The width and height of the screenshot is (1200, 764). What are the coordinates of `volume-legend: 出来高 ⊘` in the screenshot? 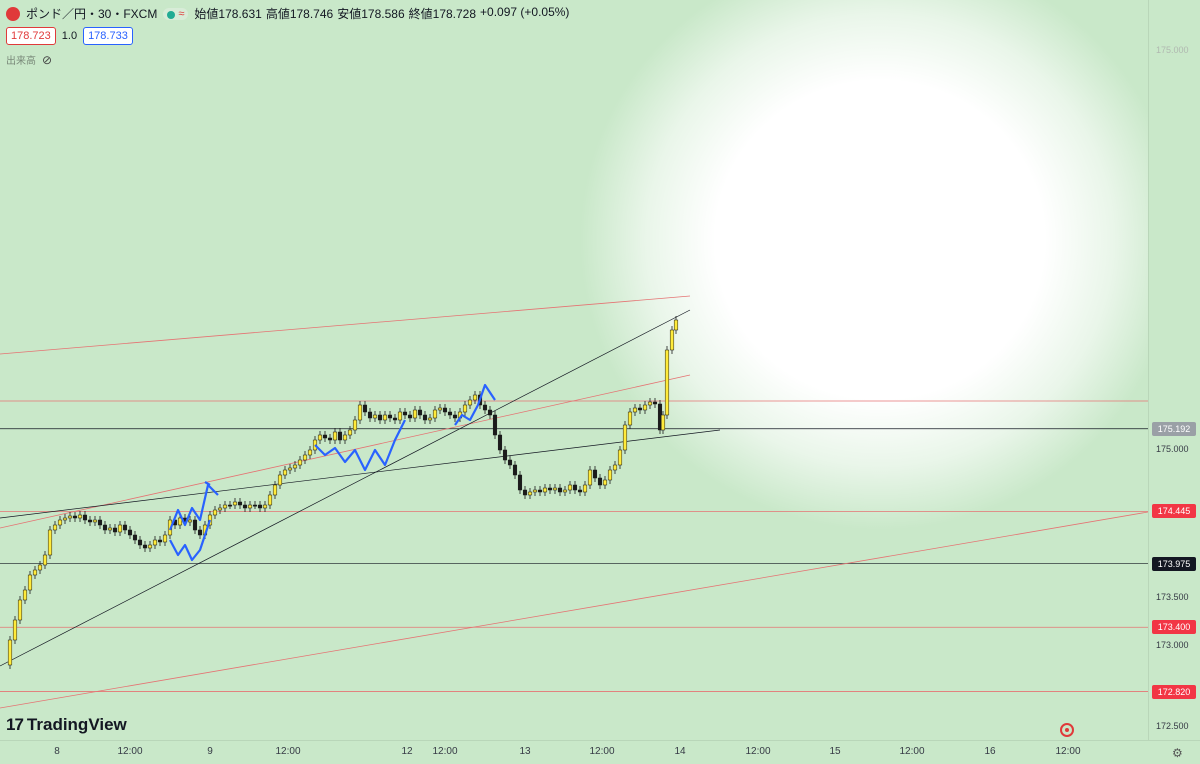 It's located at (29, 60).